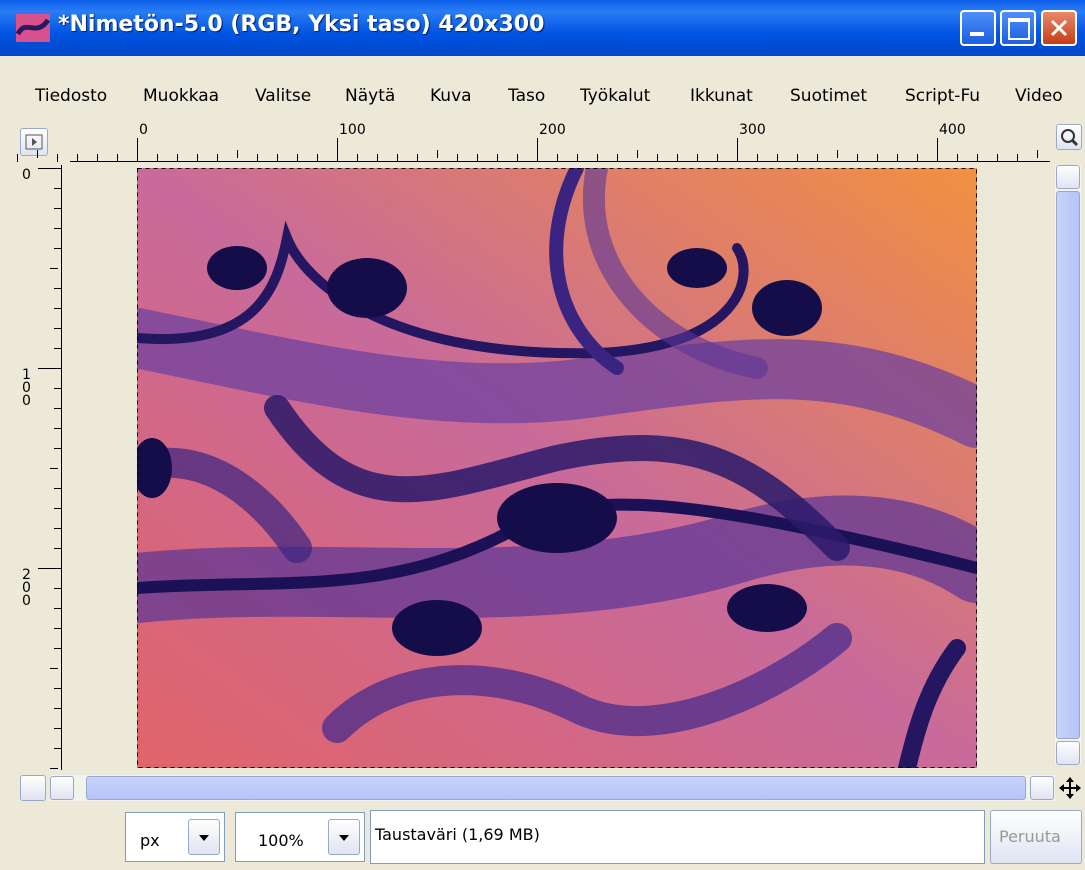 The image size is (1085, 870). What do you see at coordinates (71, 96) in the screenshot?
I see `menu-item: Tiedosto` at bounding box center [71, 96].